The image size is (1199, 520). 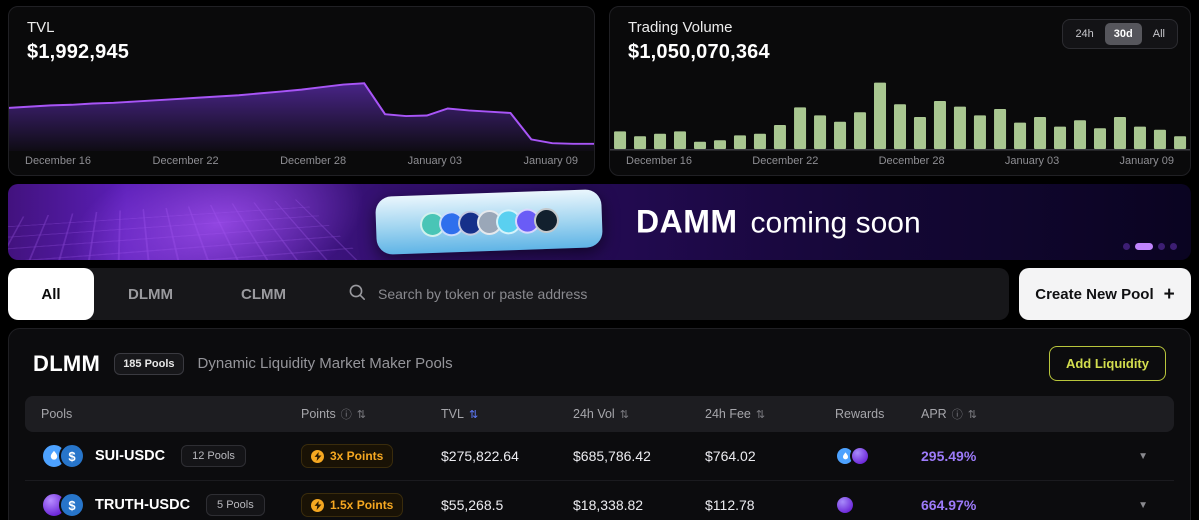 I want to click on banner-tagline: coming soon, so click(x=835, y=223).